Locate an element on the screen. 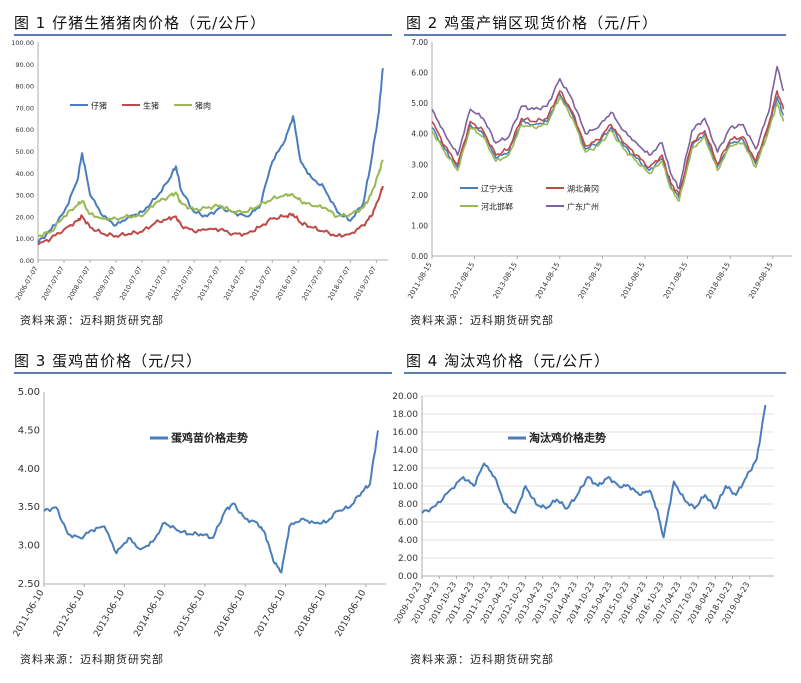 This screenshot has width=801, height=683. y-tick-label: 8.00 is located at coordinates (408, 505).